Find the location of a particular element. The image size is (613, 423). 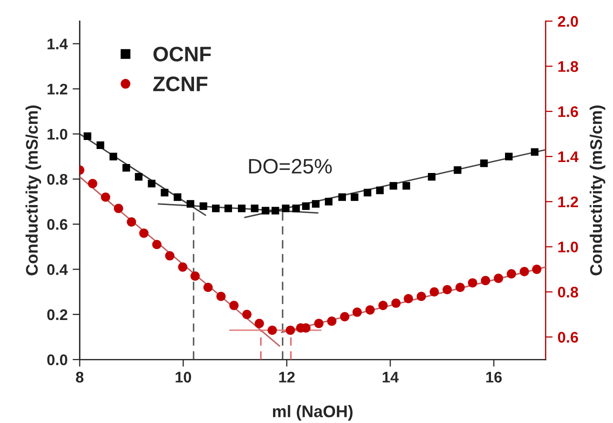

y2-tick-label: 1.6 is located at coordinates (568, 112).